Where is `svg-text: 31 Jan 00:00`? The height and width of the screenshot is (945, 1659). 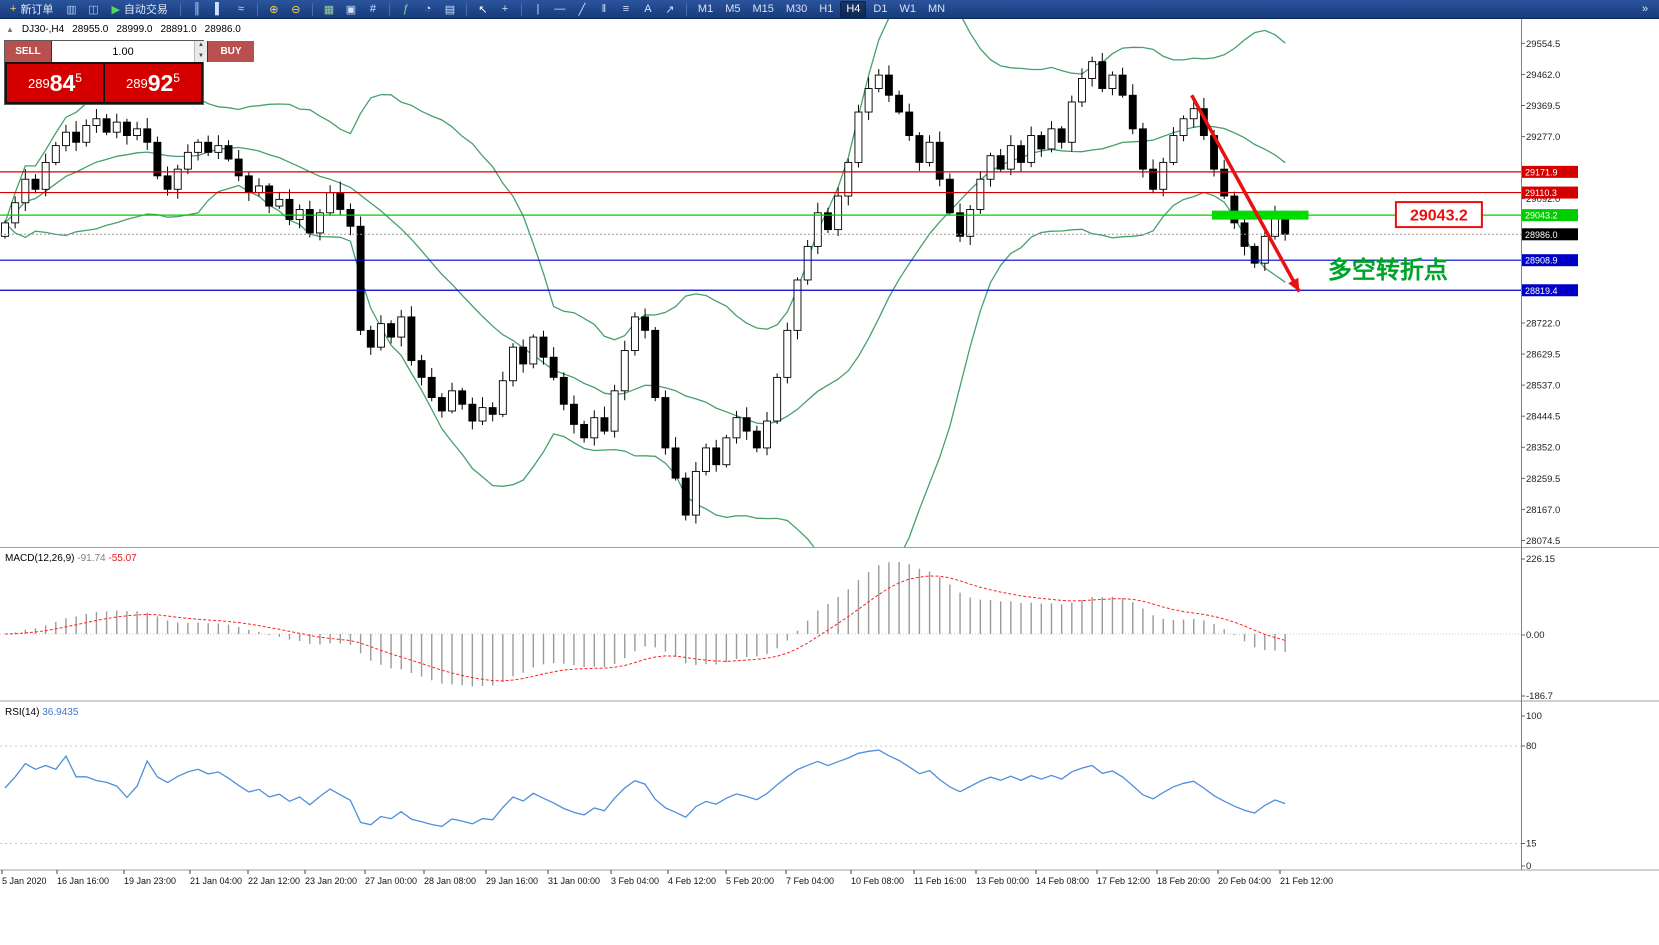
svg-text: 31 Jan 00:00 is located at coordinates (574, 881).